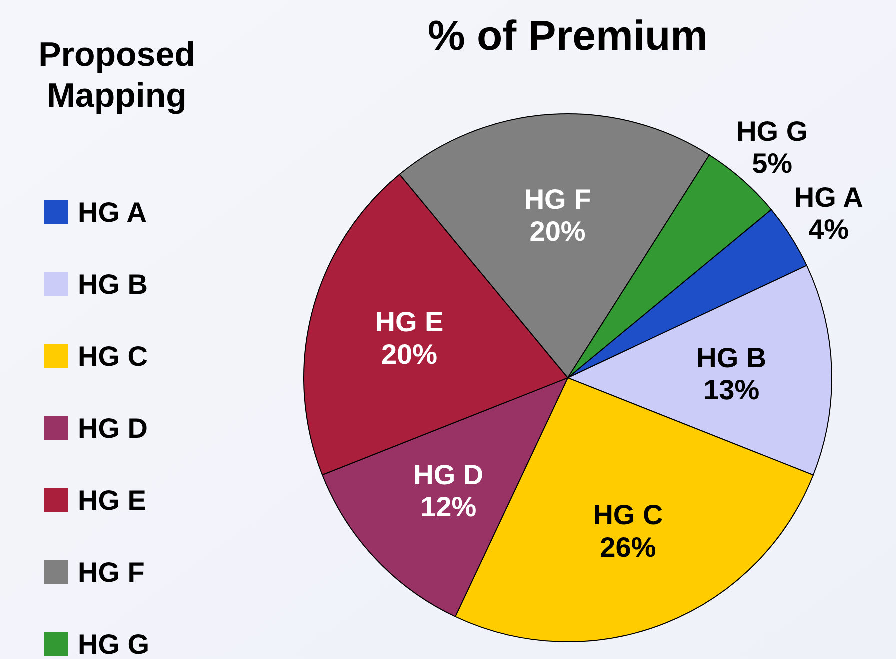 This screenshot has height=659, width=896. I want to click on data-label: 13%, so click(732, 390).